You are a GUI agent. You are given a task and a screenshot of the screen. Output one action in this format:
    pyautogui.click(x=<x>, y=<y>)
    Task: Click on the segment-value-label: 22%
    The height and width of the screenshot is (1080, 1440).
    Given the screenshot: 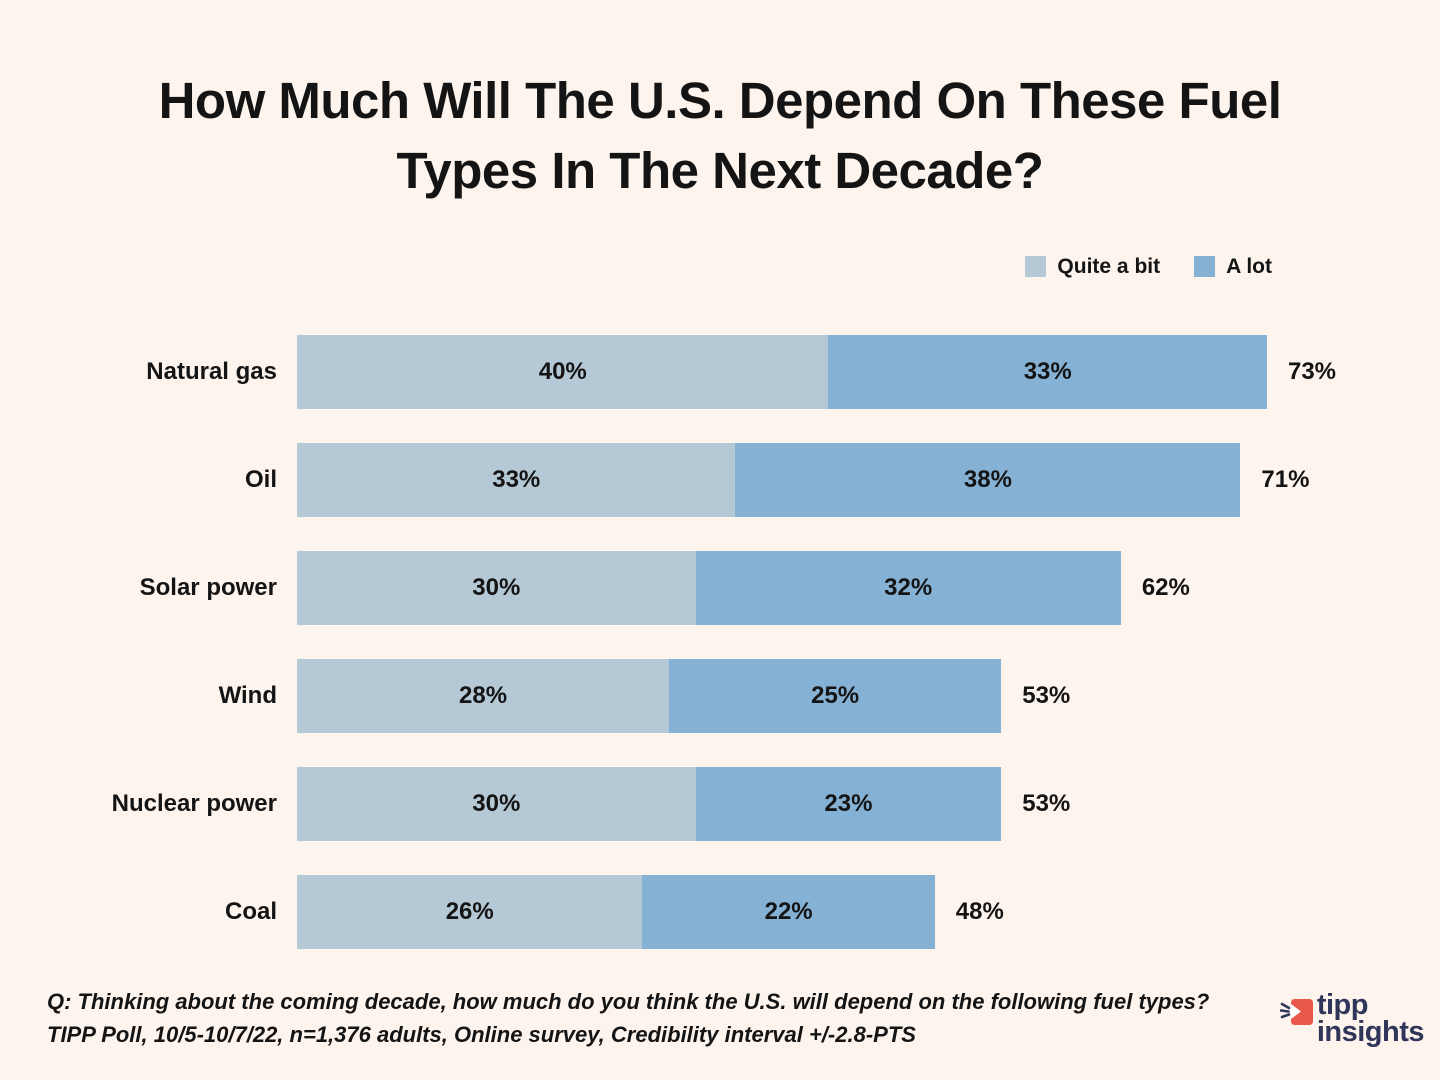 What is the action you would take?
    pyautogui.click(x=788, y=911)
    